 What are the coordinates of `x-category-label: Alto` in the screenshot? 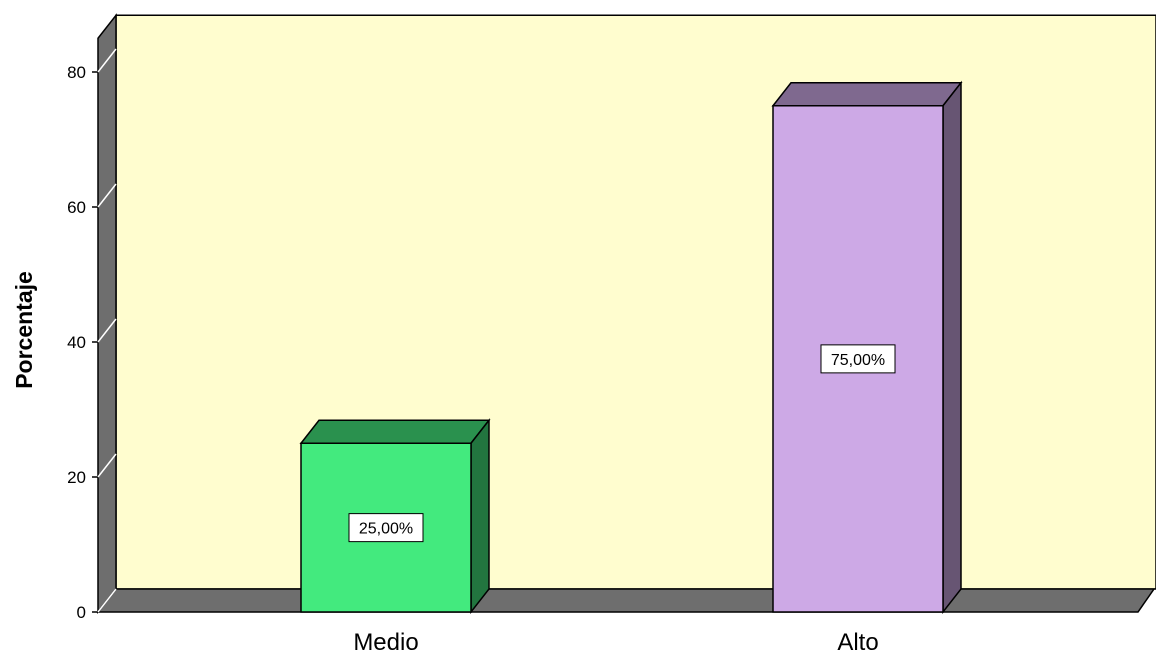 It's located at (857, 642).